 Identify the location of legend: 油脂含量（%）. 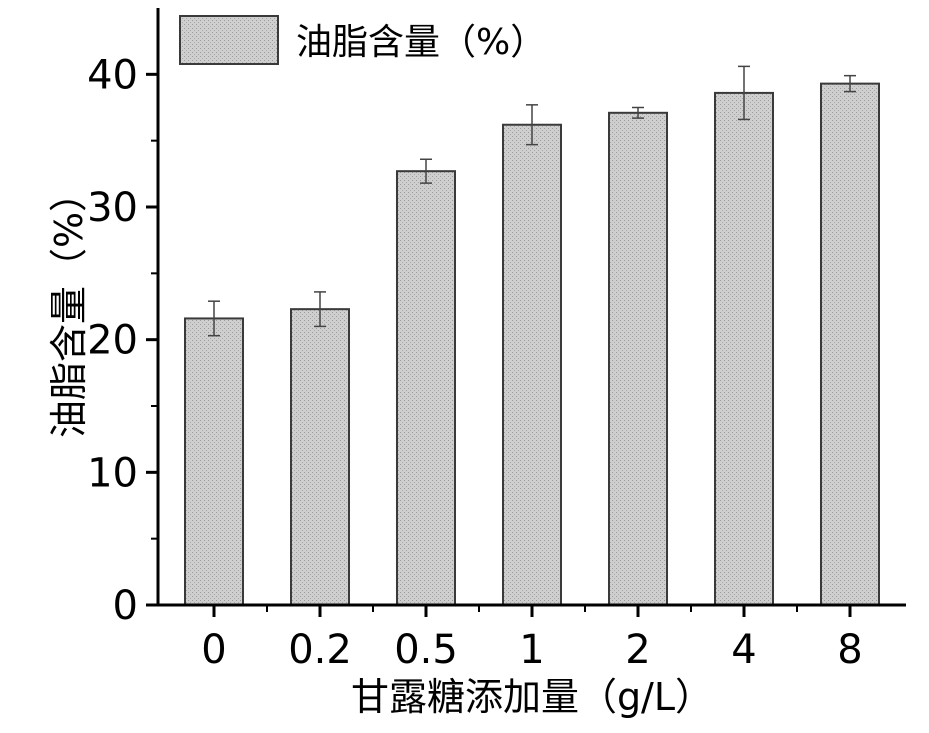
(363, 40).